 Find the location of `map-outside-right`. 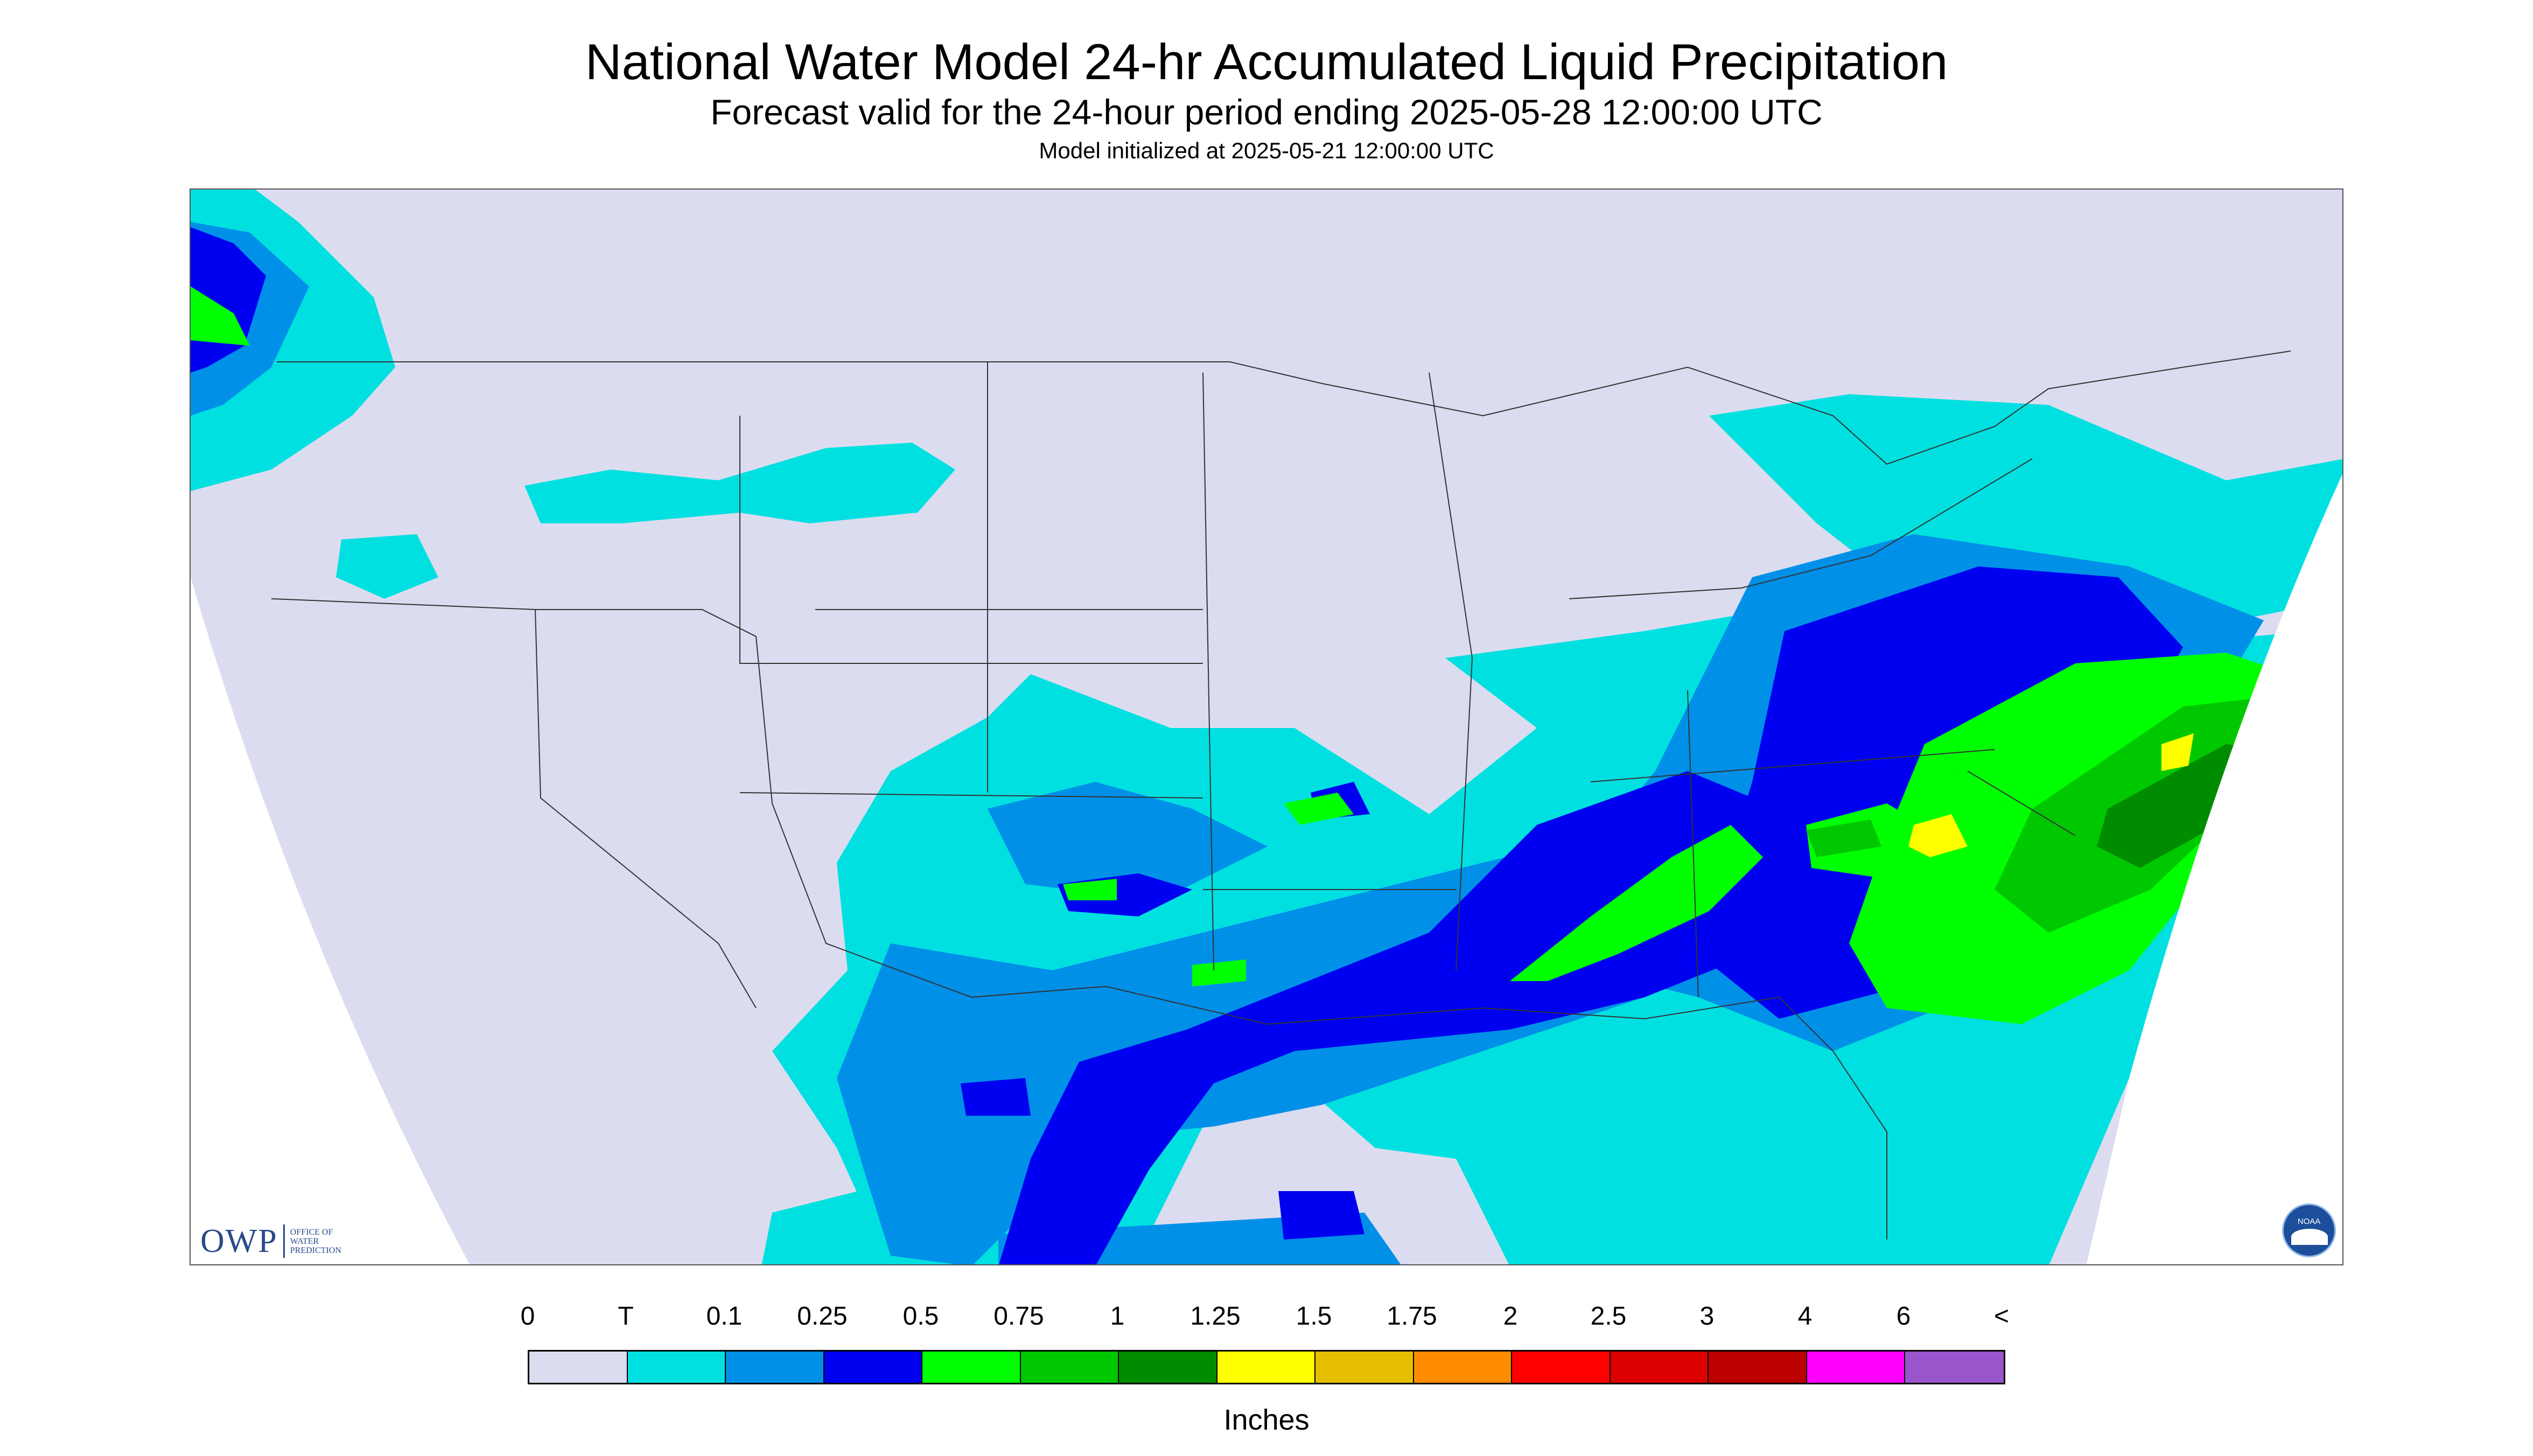

map-outside-right is located at coordinates (2214, 869).